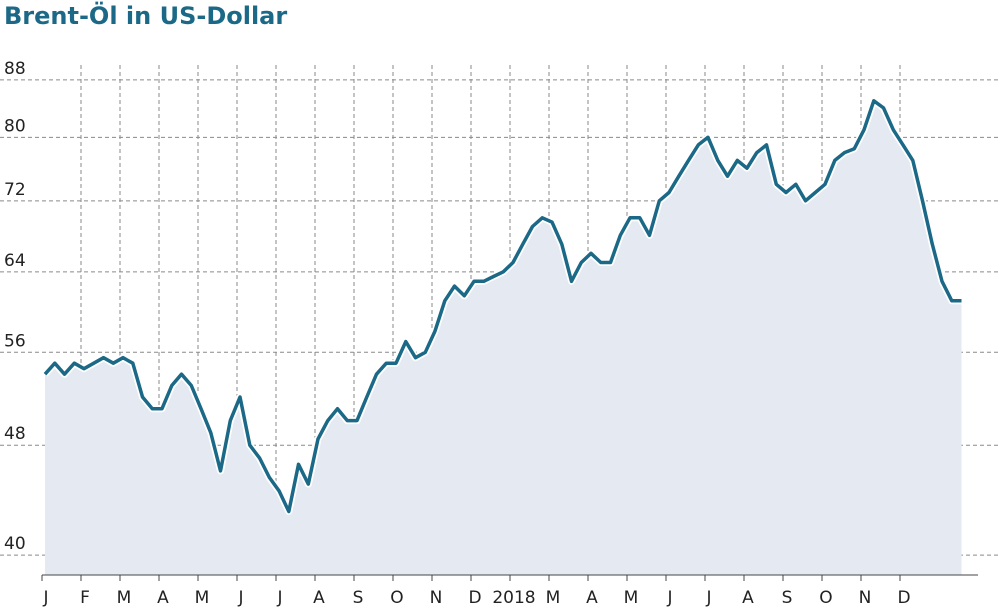 This screenshot has height=614, width=1000. I want to click on y-tick-label: 56, so click(15, 341).